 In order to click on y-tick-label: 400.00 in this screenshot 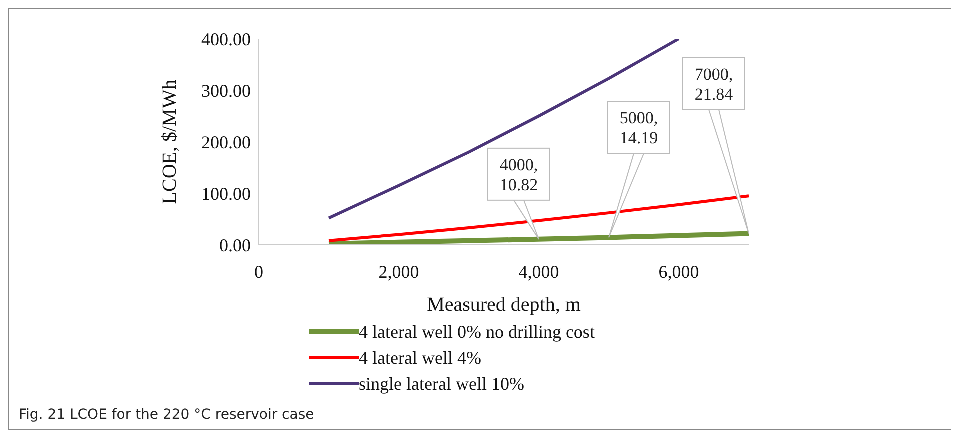, I will do `click(226, 39)`.